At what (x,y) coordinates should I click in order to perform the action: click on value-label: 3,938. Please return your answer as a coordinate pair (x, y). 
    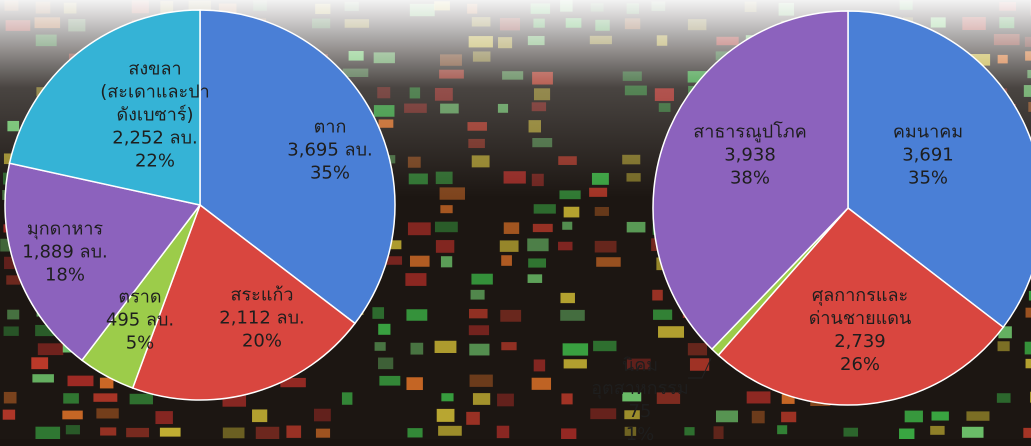
    Looking at the image, I should click on (750, 155).